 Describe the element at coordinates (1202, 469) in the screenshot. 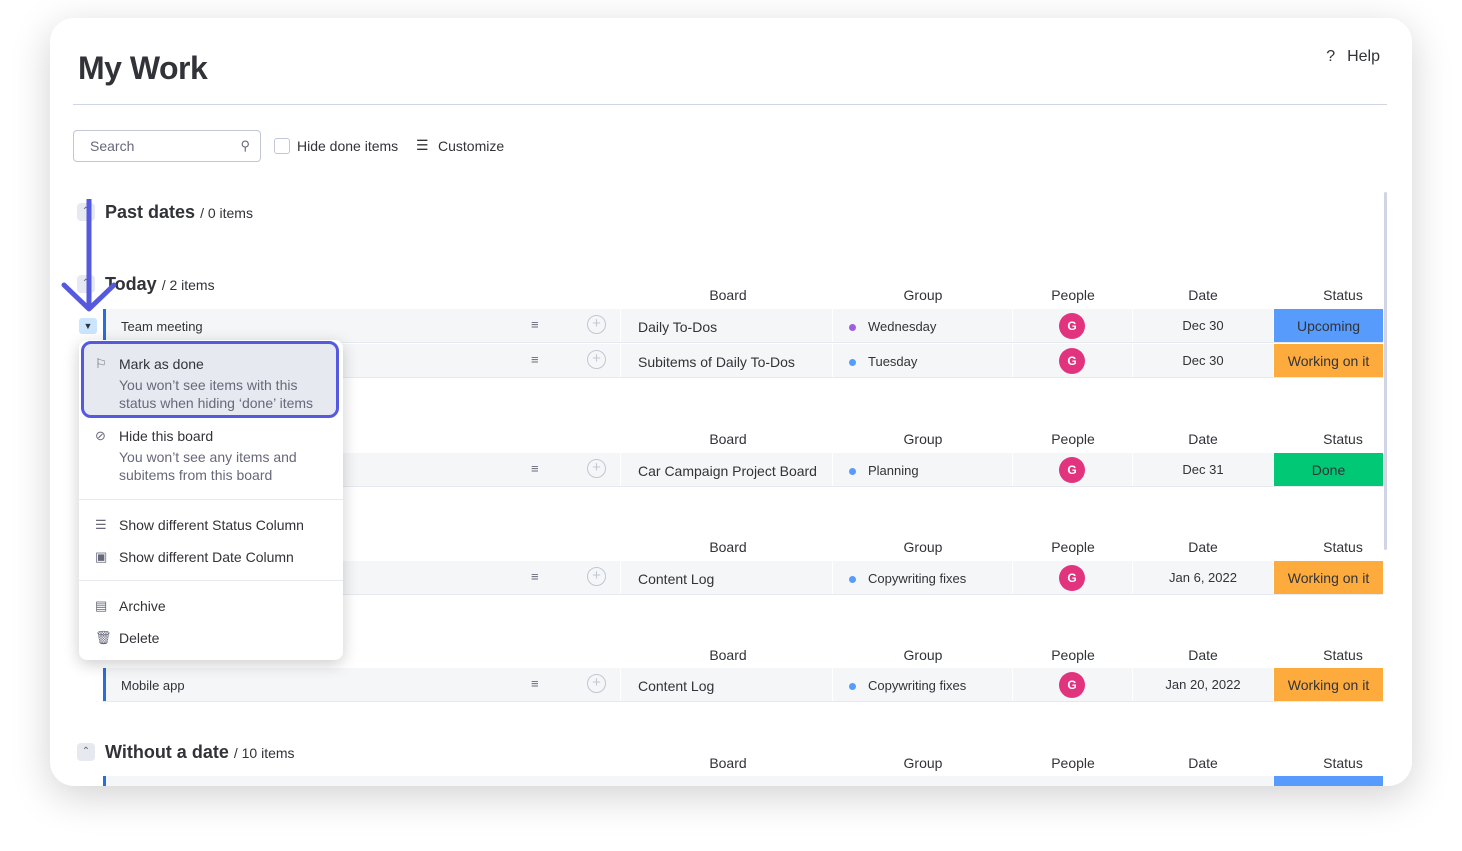

I see `date-cell: Dec 31` at that location.